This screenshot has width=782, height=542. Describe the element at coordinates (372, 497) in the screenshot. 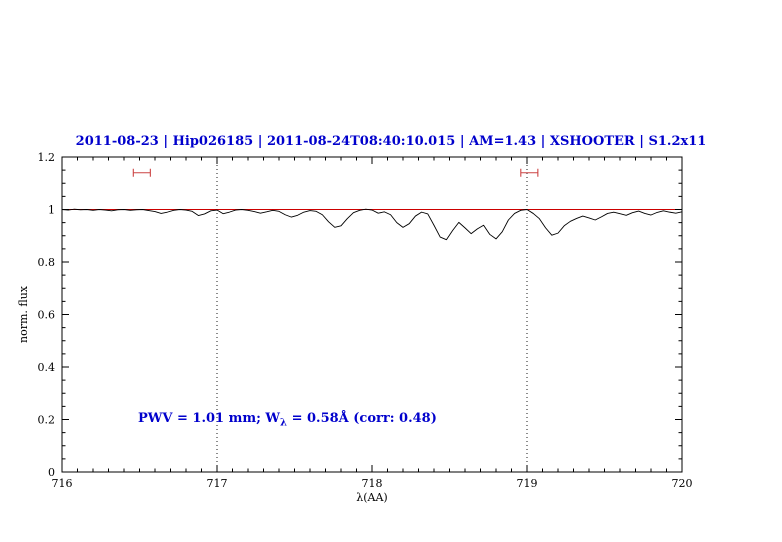

I see `x-axis-label: λ(AA)` at that location.